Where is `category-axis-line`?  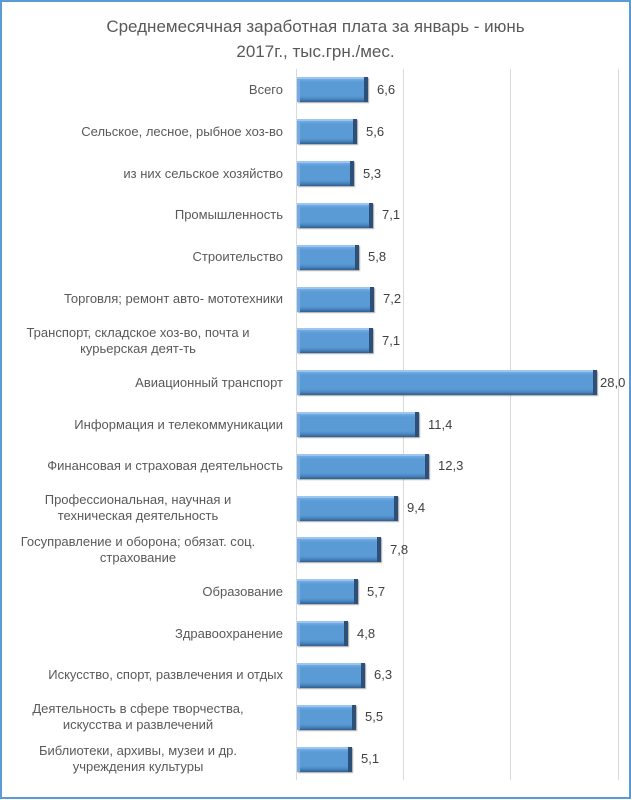 category-axis-line is located at coordinates (296, 424).